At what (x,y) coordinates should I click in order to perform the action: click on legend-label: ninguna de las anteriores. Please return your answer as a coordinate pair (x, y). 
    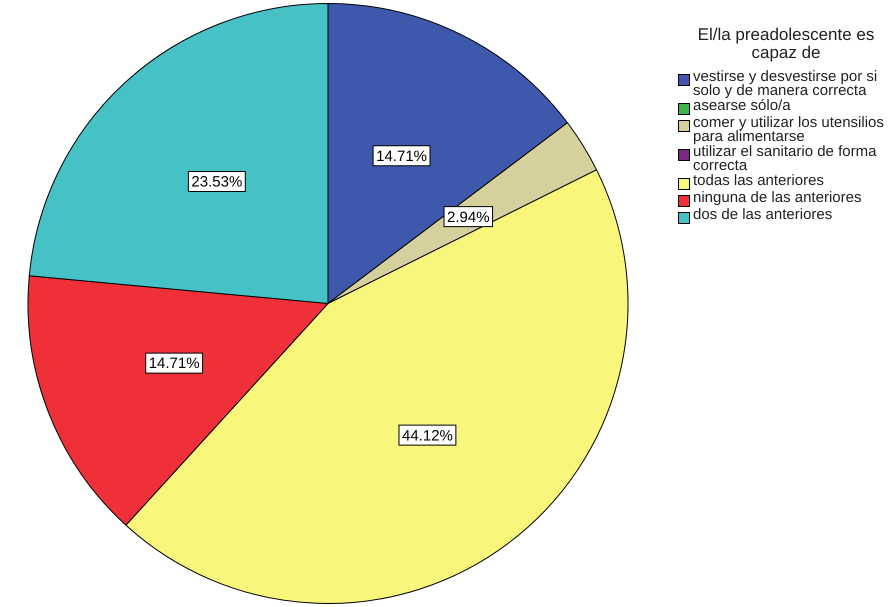
    Looking at the image, I should click on (777, 197).